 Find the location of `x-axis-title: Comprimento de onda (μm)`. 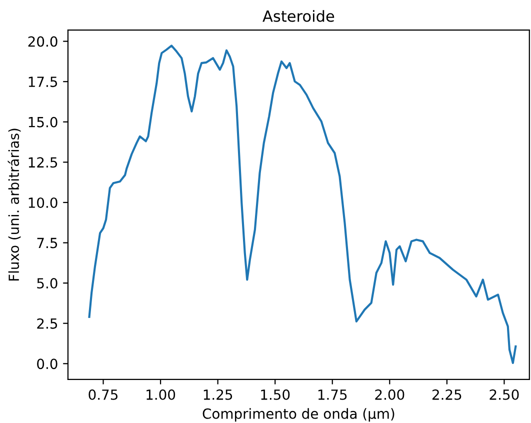

x-axis-title: Comprimento de onda (μm) is located at coordinates (298, 415).